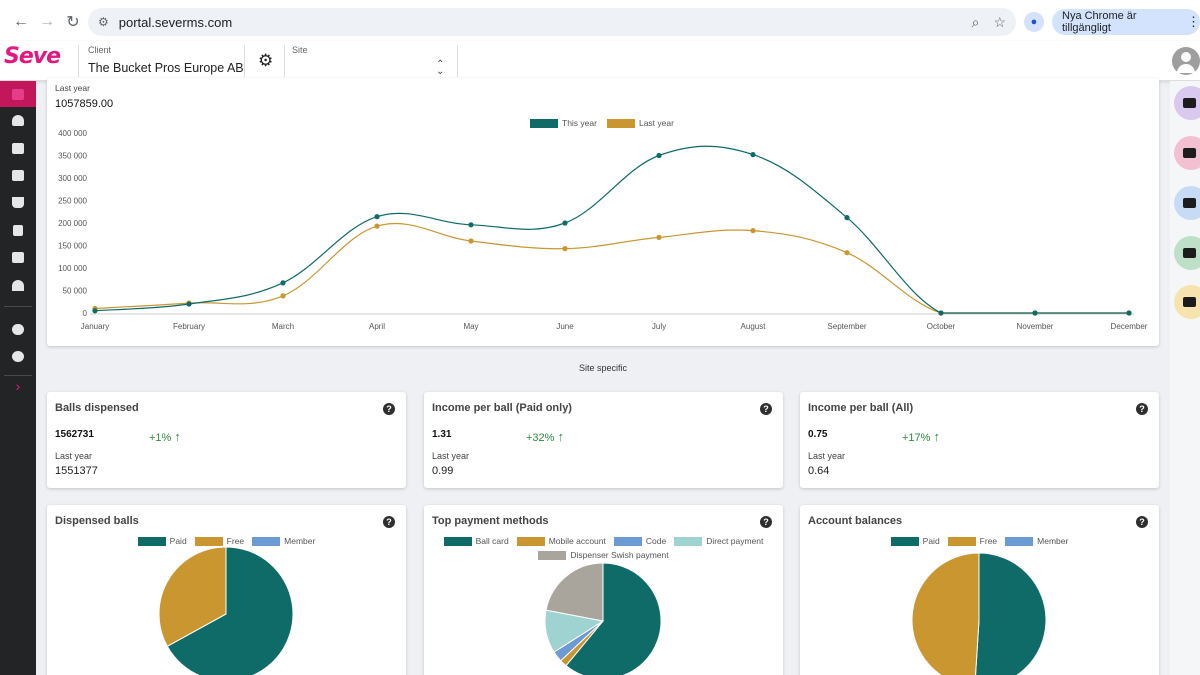  I want to click on legend-item: Last year, so click(640, 123).